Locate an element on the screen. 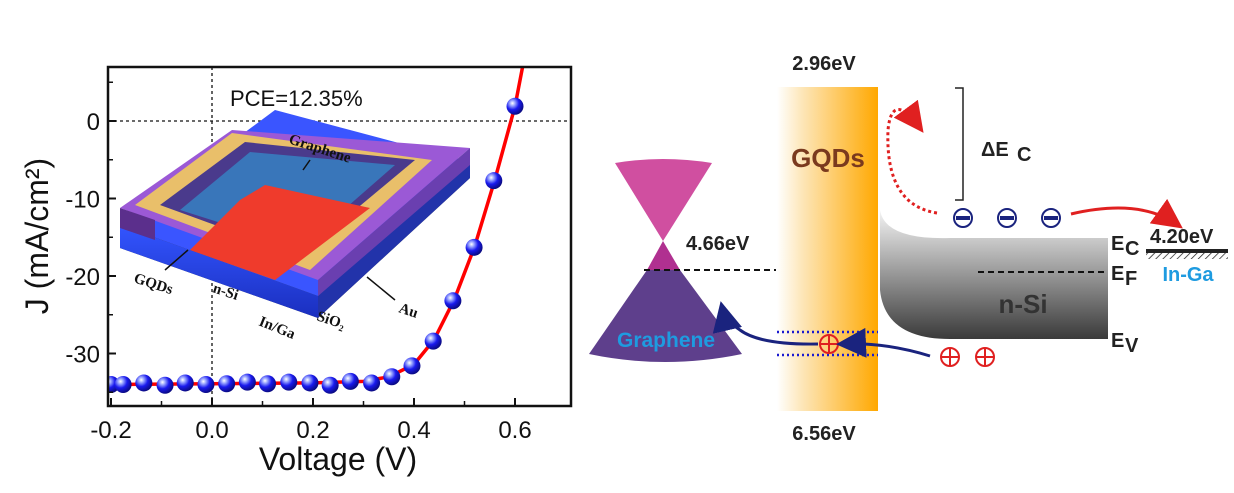 The width and height of the screenshot is (1234, 493). y-tick-label: -30 is located at coordinates (82, 355).